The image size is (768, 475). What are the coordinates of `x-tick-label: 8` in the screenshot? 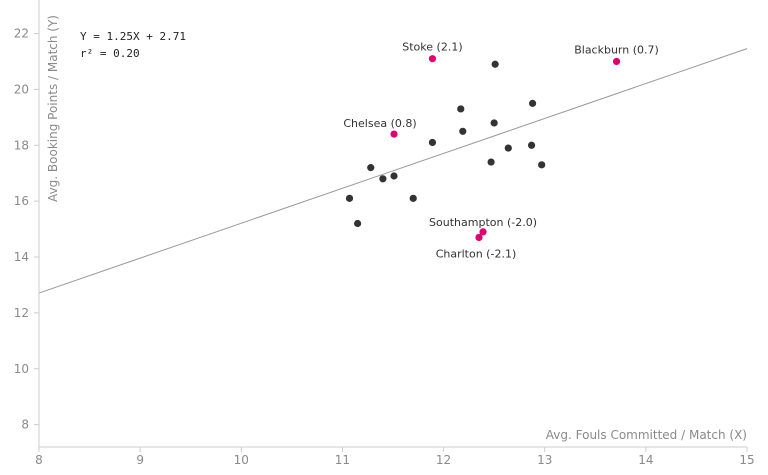 It's located at (39, 460).